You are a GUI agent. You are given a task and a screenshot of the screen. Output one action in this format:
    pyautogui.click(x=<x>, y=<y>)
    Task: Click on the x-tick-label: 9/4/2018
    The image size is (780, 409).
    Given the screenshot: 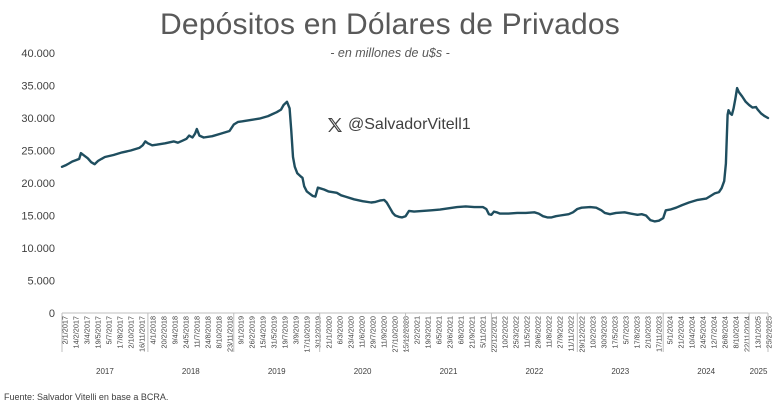 What is the action you would take?
    pyautogui.click(x=175, y=330)
    